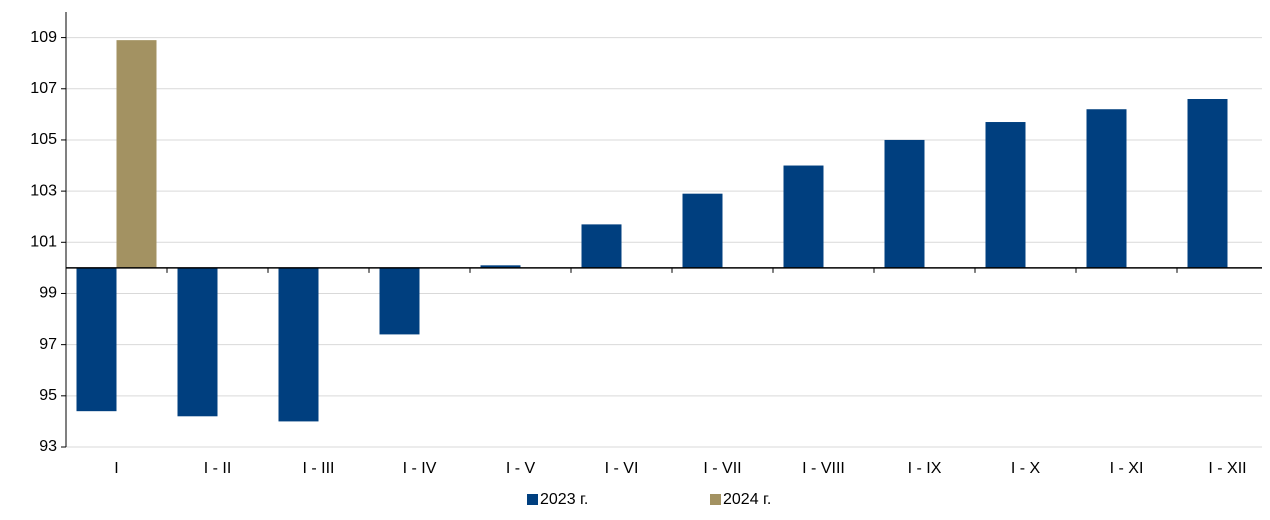 This screenshot has height=520, width=1270. I want to click on y-tick-label: 105, so click(43, 139).